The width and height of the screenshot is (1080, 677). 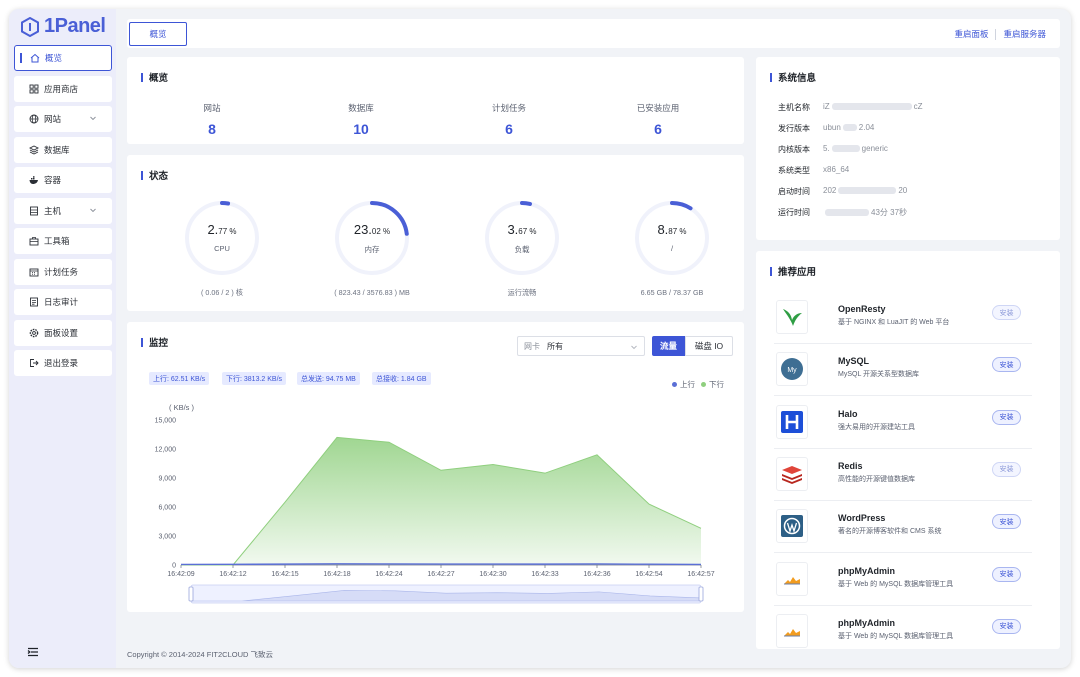 I want to click on sidebar-item-cron: 计划任务, so click(x=63, y=271).